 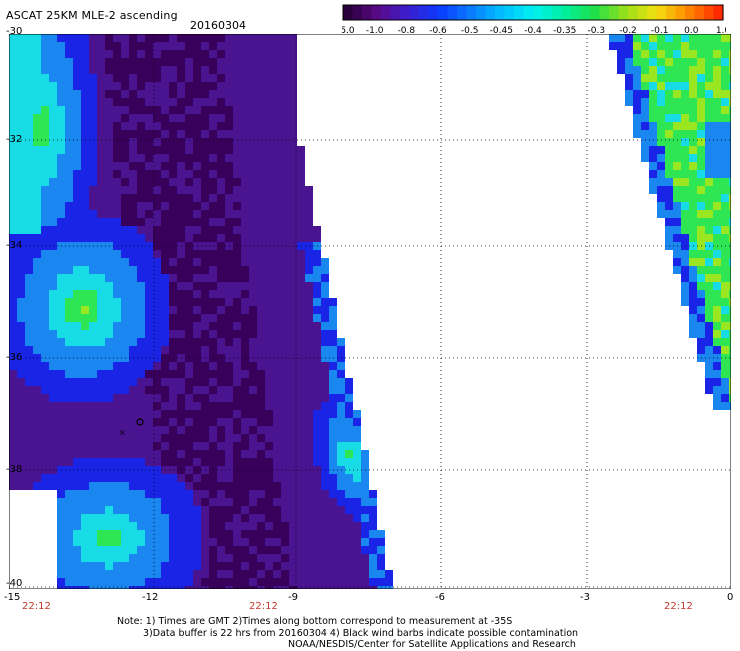 What do you see at coordinates (730, 597) in the screenshot?
I see `lon-label: 0` at bounding box center [730, 597].